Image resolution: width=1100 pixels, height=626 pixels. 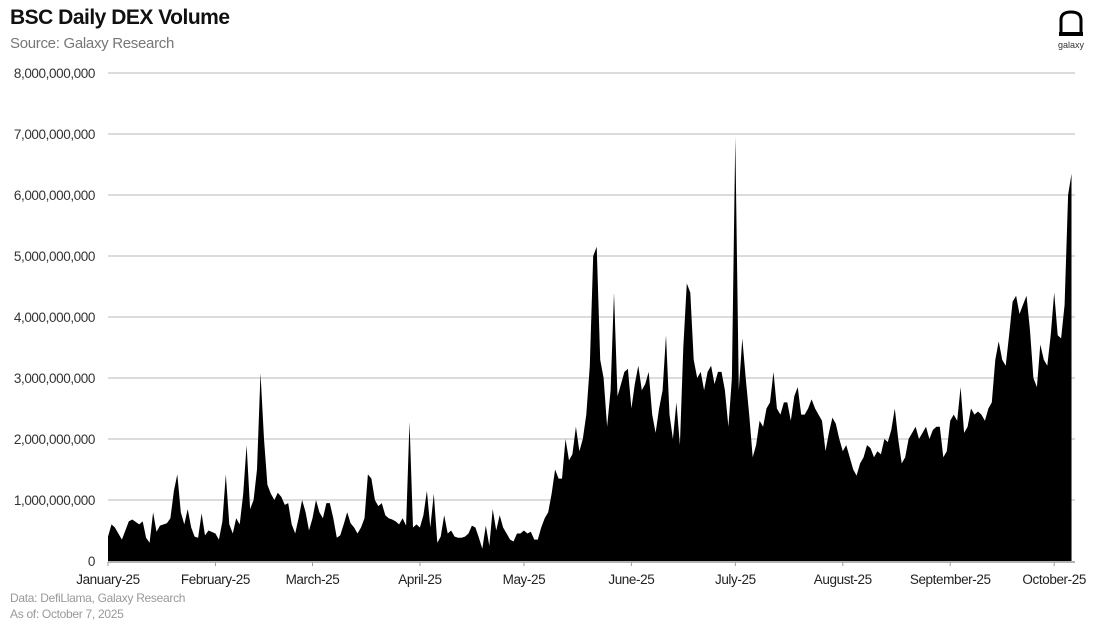 I want to click on x-tick-label: August-25, so click(x=843, y=579).